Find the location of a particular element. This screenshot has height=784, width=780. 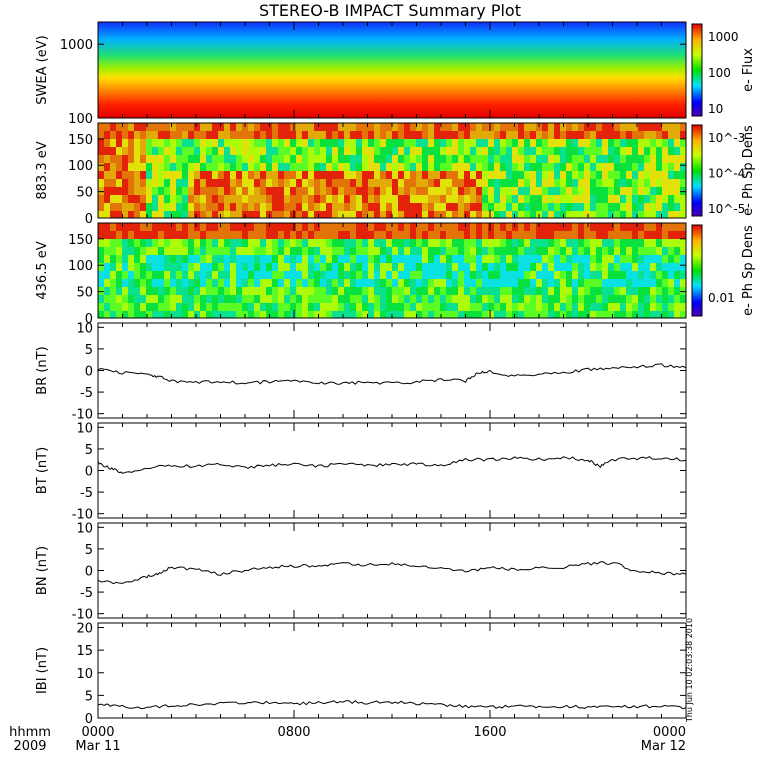

pad436-ytick-label: 50 is located at coordinates (84, 293).